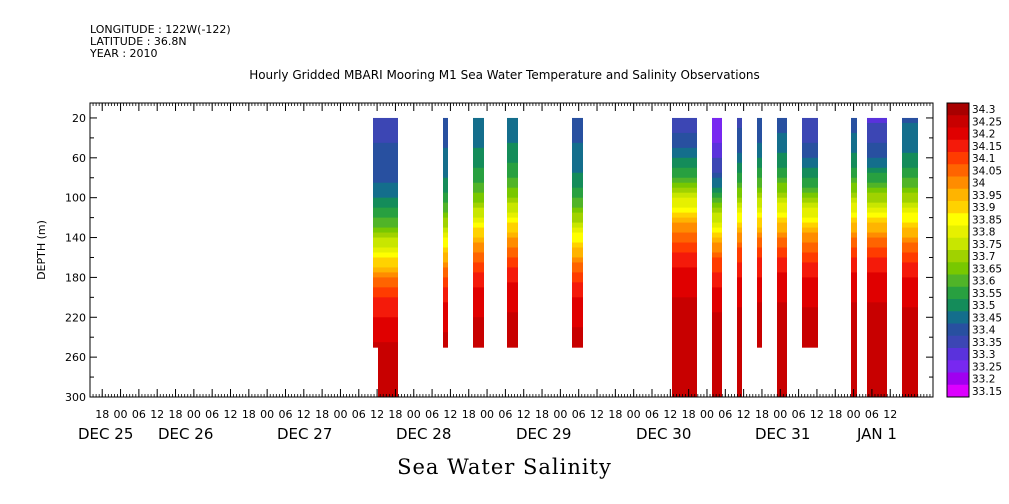 The image size is (1009, 504). I want to click on colorbar-label: 33.4, so click(984, 331).